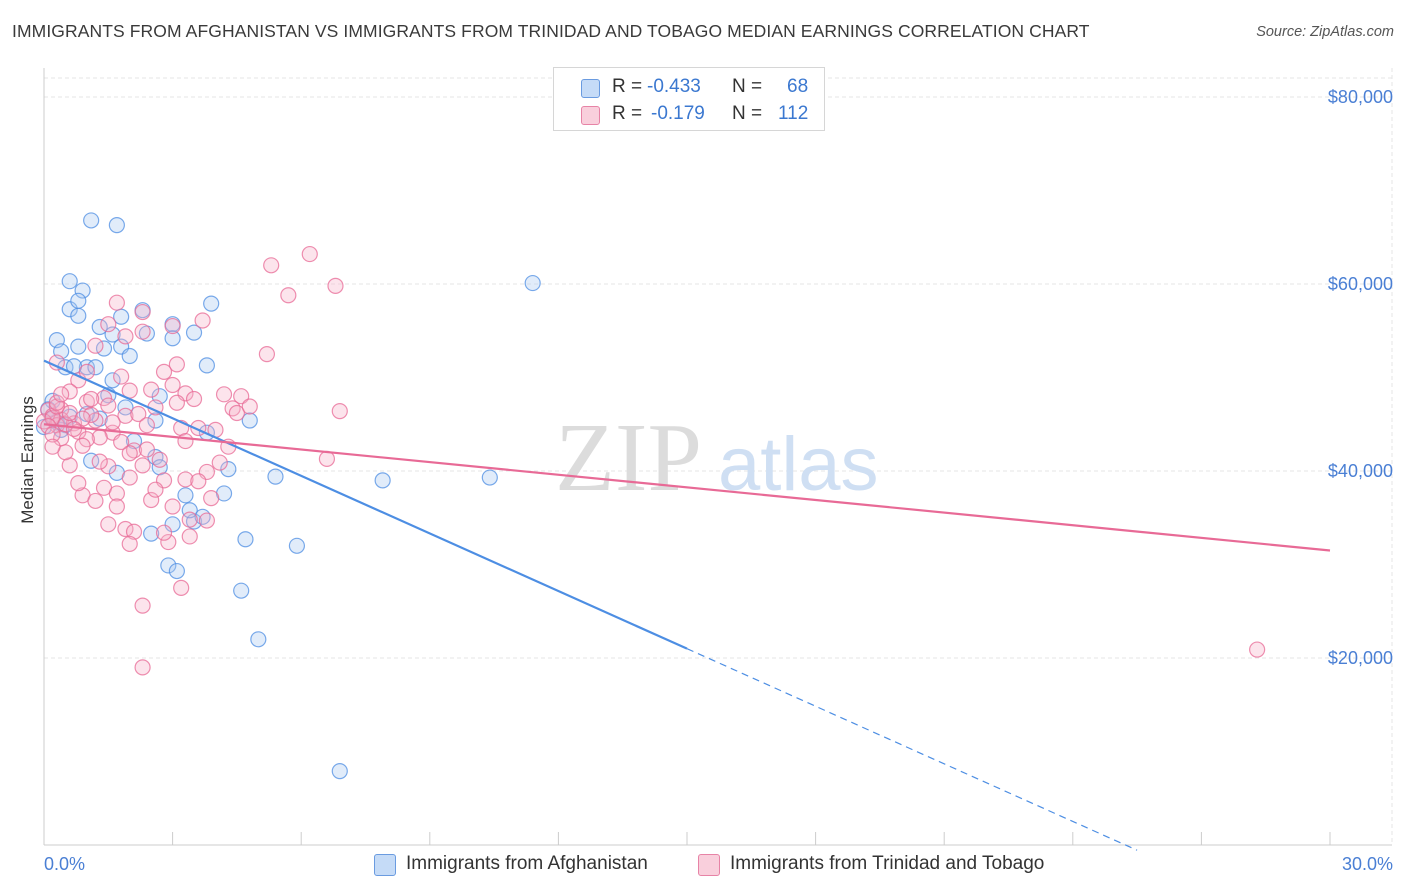 The width and height of the screenshot is (1406, 892). I want to click on legend: R = -0.433 N = 68 R = -0.179 N = 112, so click(689, 99).